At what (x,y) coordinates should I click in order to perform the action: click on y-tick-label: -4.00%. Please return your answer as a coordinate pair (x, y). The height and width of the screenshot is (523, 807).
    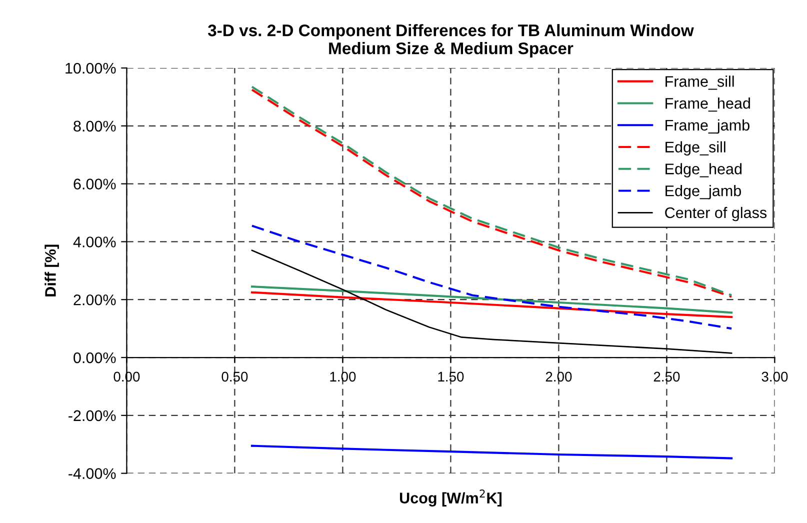
    Looking at the image, I should click on (92, 473).